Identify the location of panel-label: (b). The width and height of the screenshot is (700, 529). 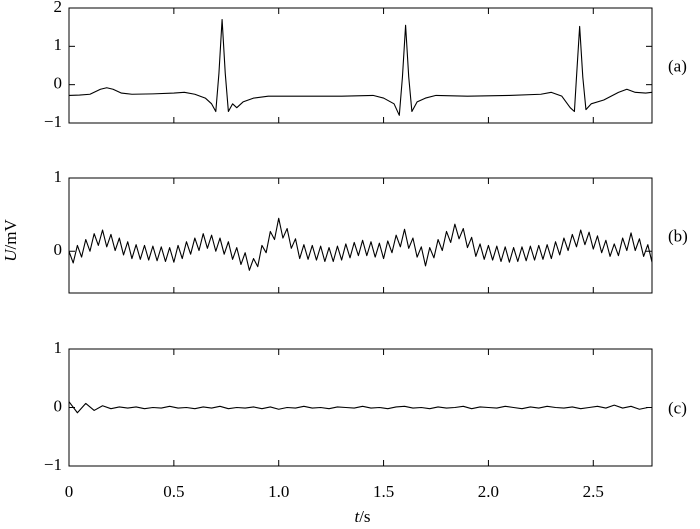
(678, 235).